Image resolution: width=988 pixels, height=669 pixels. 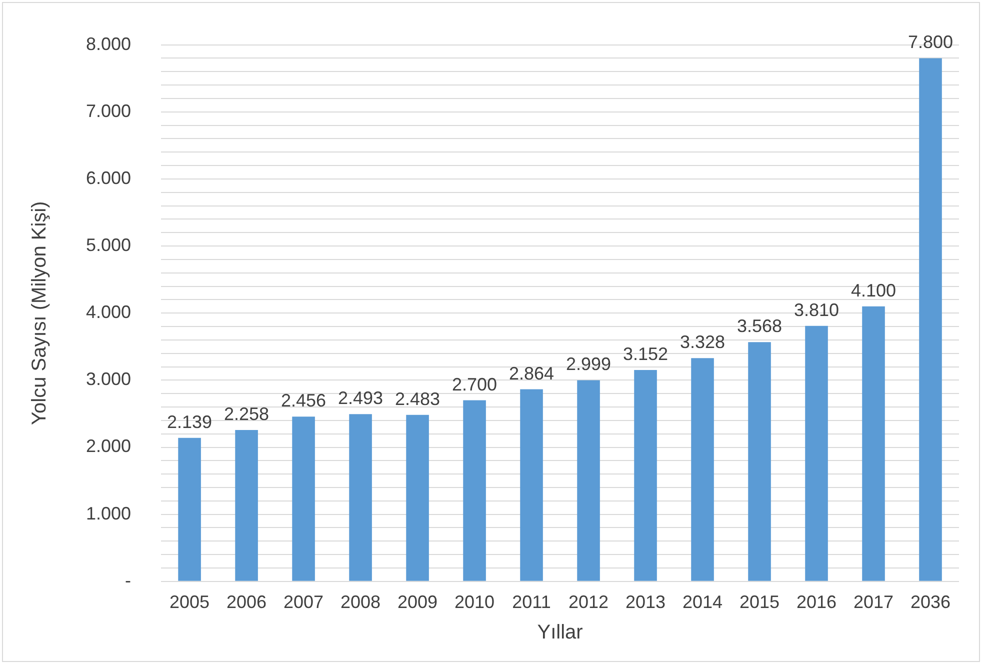 What do you see at coordinates (360, 602) in the screenshot?
I see `x-tick-label: 2008` at bounding box center [360, 602].